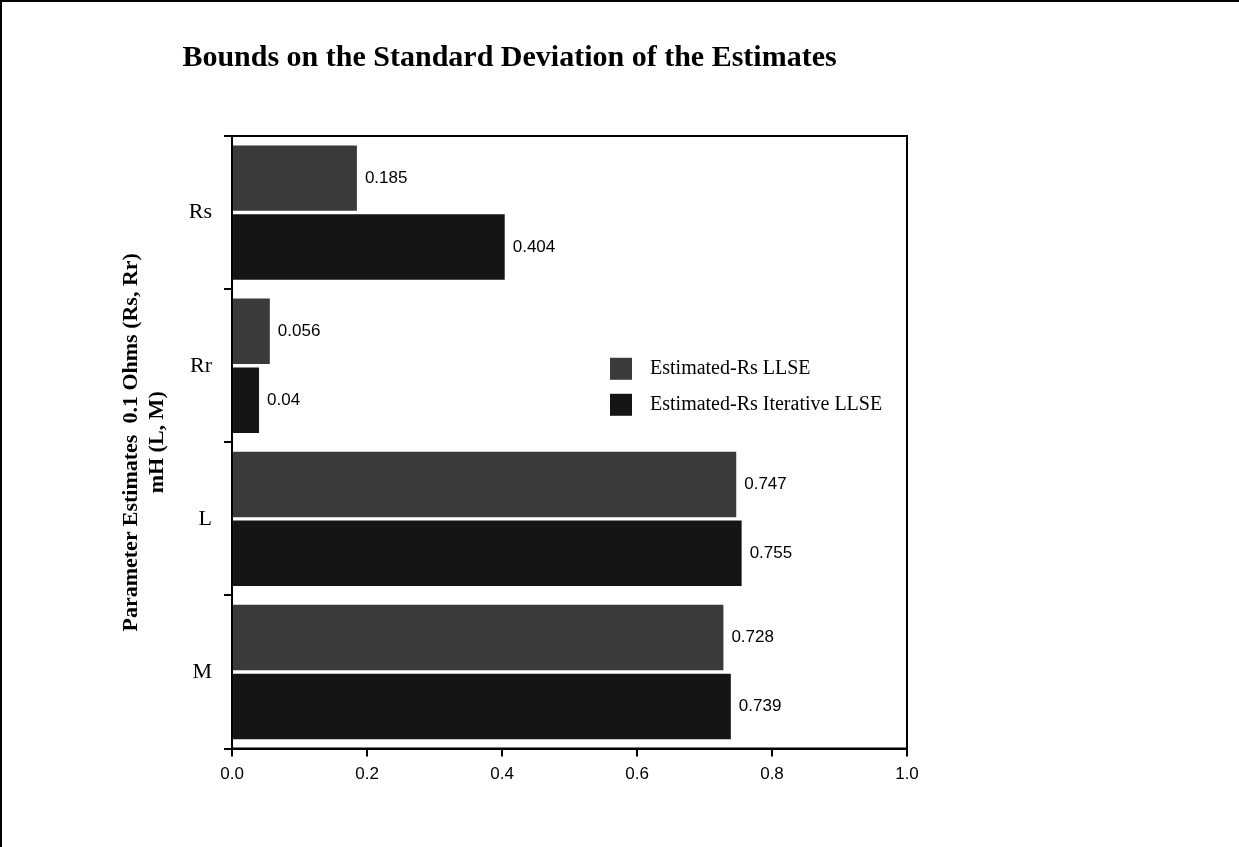 This screenshot has height=847, width=1239. Describe the element at coordinates (637, 774) in the screenshot. I see `x-tick-label: 0.6` at that location.